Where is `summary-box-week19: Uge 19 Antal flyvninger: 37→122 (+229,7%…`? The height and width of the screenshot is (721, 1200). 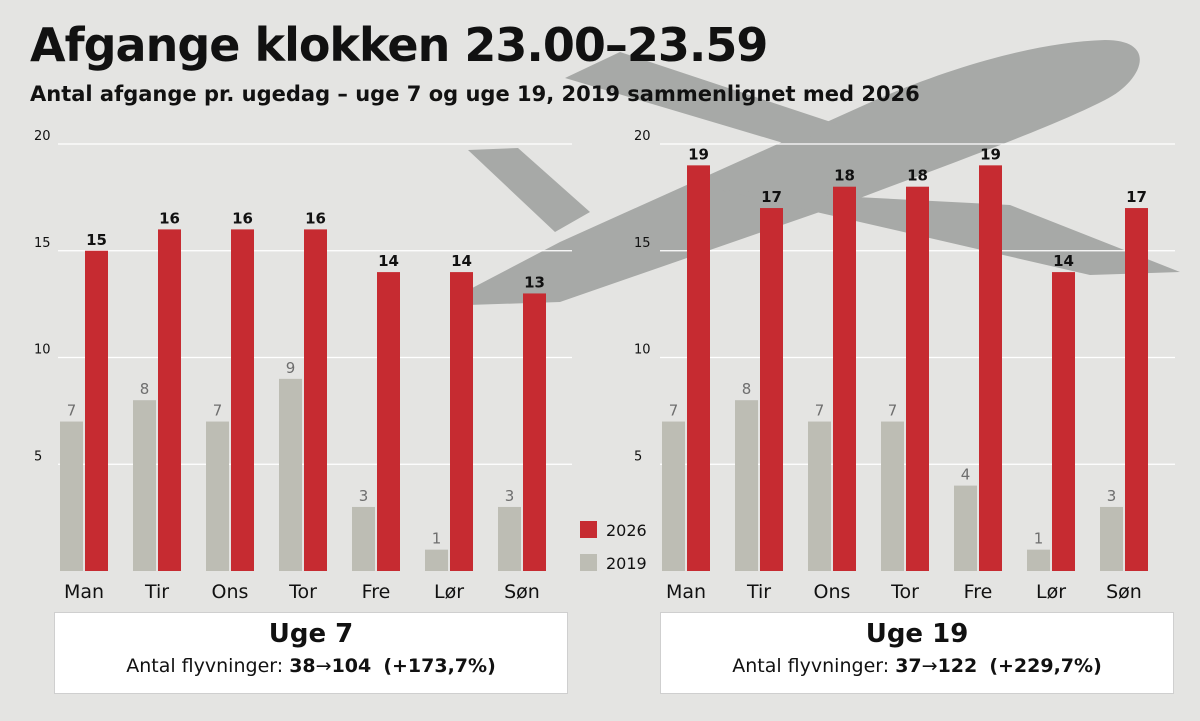 summary-box-week19: Uge 19 Antal flyvninger: 37→122 (+229,7%… is located at coordinates (917, 653).